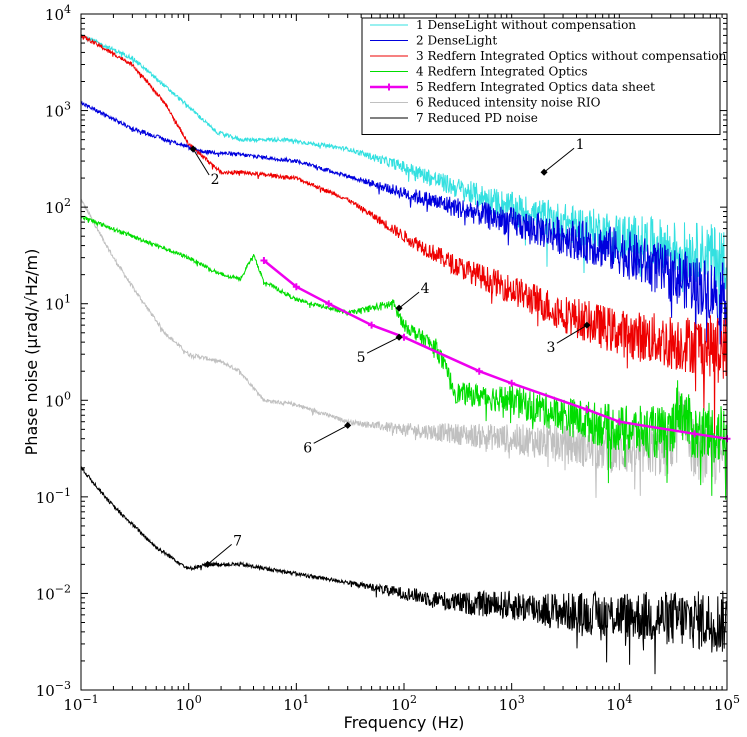 The image size is (747, 737). Describe the element at coordinates (58, 206) in the screenshot. I see `y-tick-label: 10²` at that location.